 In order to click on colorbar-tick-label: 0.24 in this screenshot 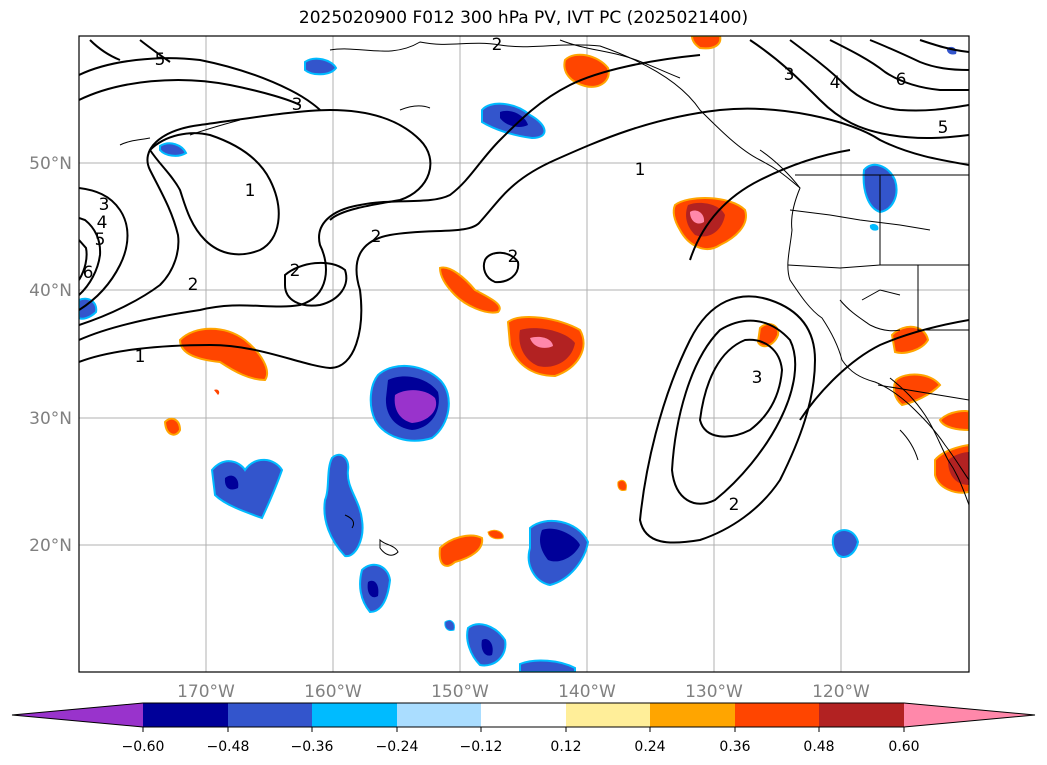, I will do `click(649, 747)`.